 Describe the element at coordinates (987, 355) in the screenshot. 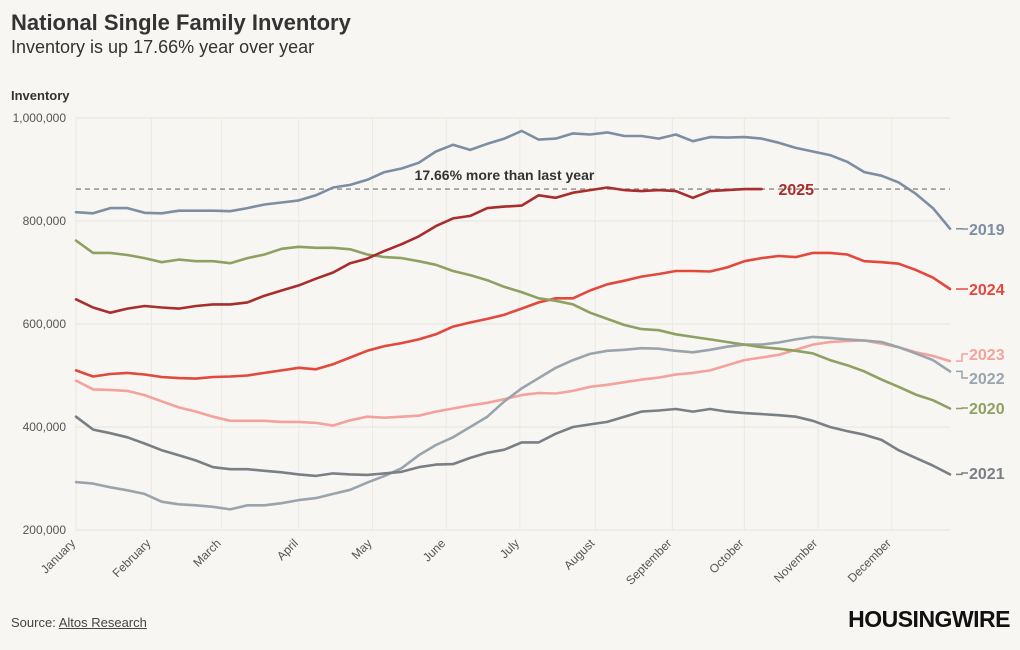

I see `series-label-2023: 2023` at that location.